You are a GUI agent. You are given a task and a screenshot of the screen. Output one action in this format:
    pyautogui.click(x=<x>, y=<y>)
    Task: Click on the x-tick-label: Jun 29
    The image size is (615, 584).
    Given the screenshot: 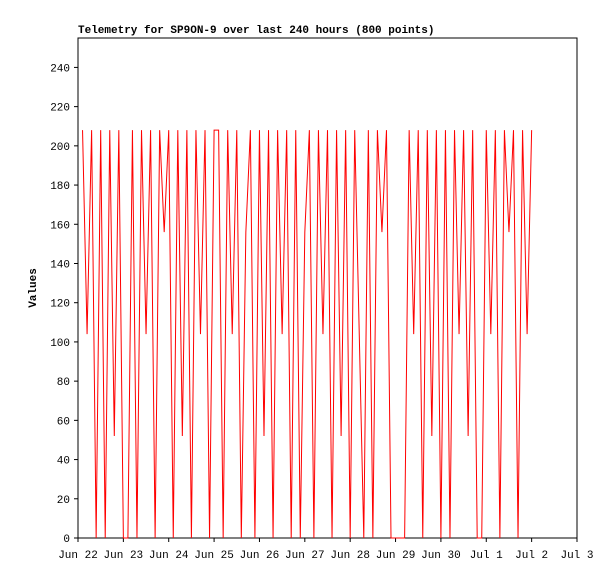 What is the action you would take?
    pyautogui.click(x=396, y=556)
    